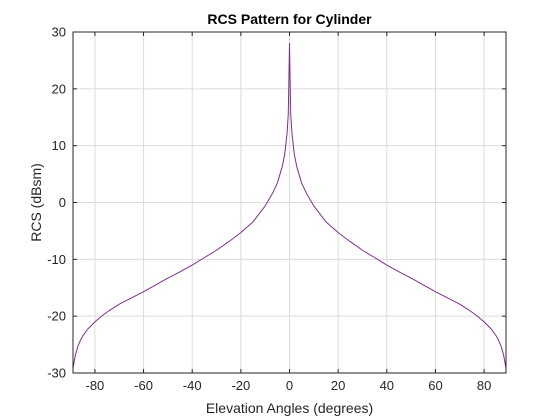 Image resolution: width=560 pixels, height=420 pixels. I want to click on y-tick-label: -10, so click(56, 259).